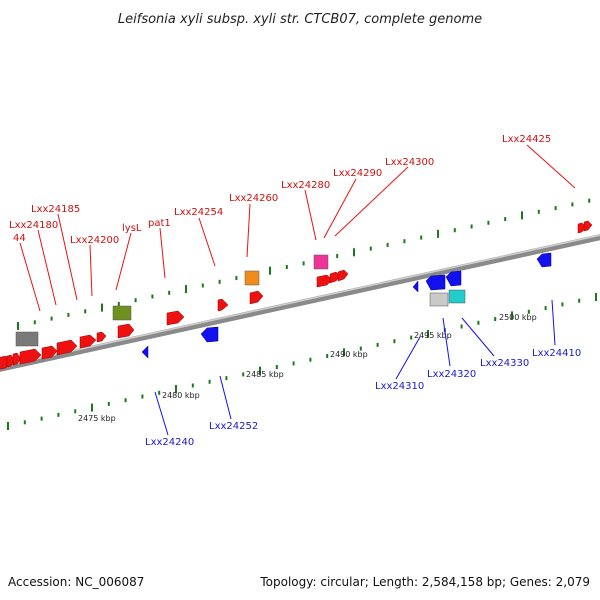  I want to click on gene-label-lxx24410: Lxx24410, so click(556, 353).